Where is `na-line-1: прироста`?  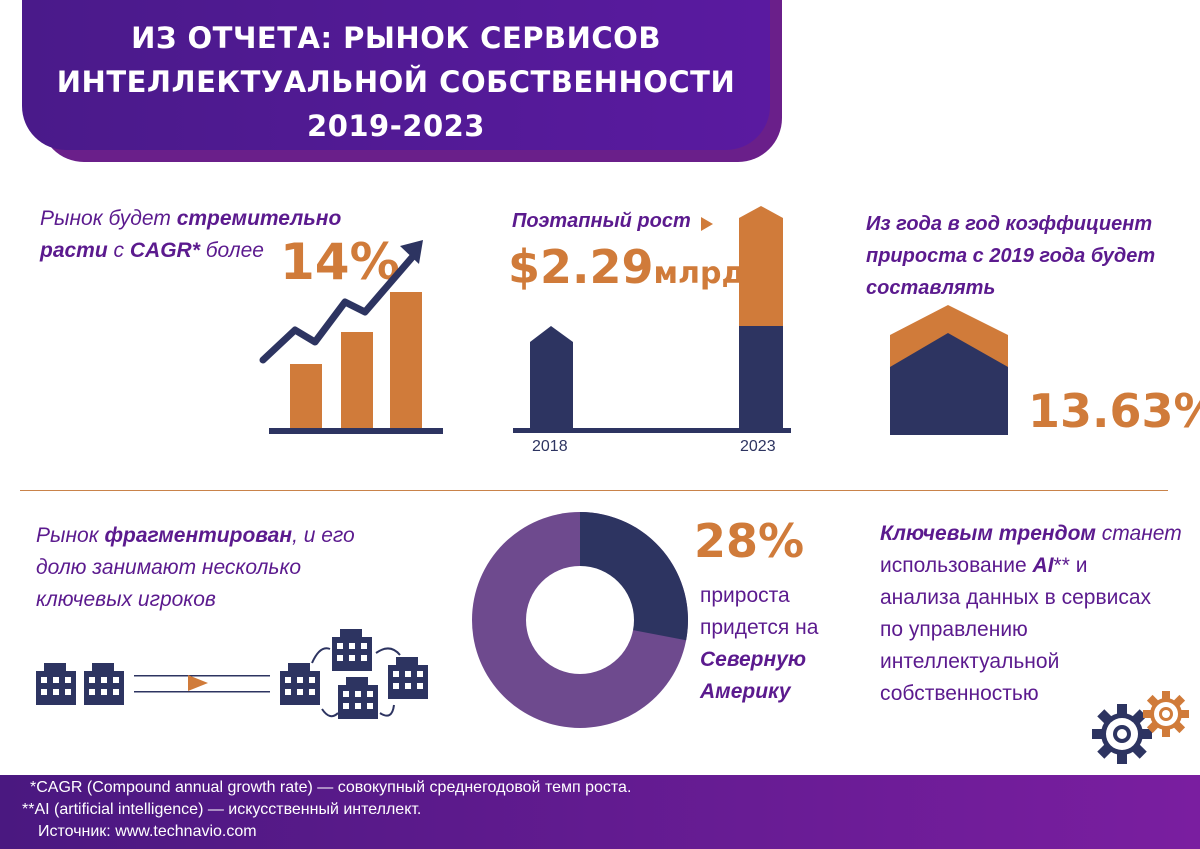 na-line-1: прироста is located at coordinates (745, 595).